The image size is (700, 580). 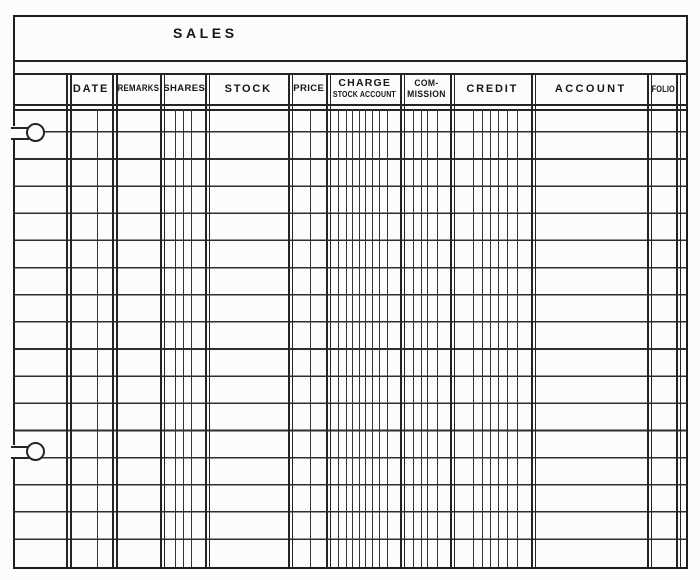 What do you see at coordinates (205, 33) in the screenshot?
I see `page-title: SALES` at bounding box center [205, 33].